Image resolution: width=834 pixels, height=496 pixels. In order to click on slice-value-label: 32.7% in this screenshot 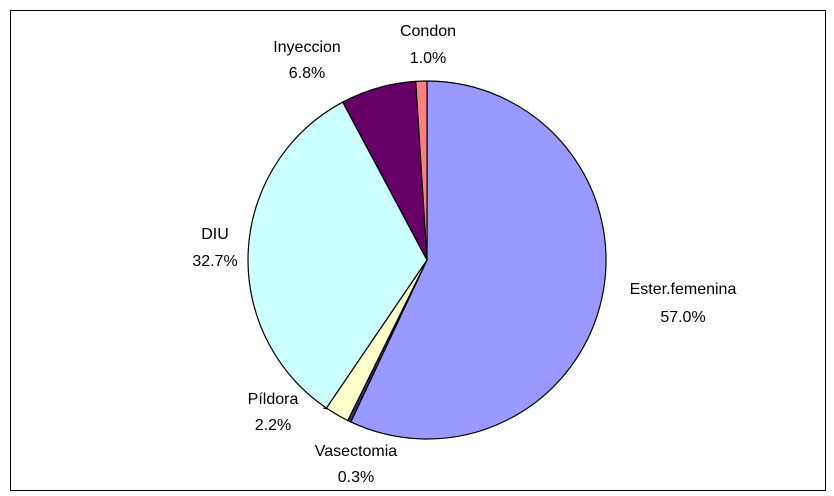, I will do `click(214, 261)`.